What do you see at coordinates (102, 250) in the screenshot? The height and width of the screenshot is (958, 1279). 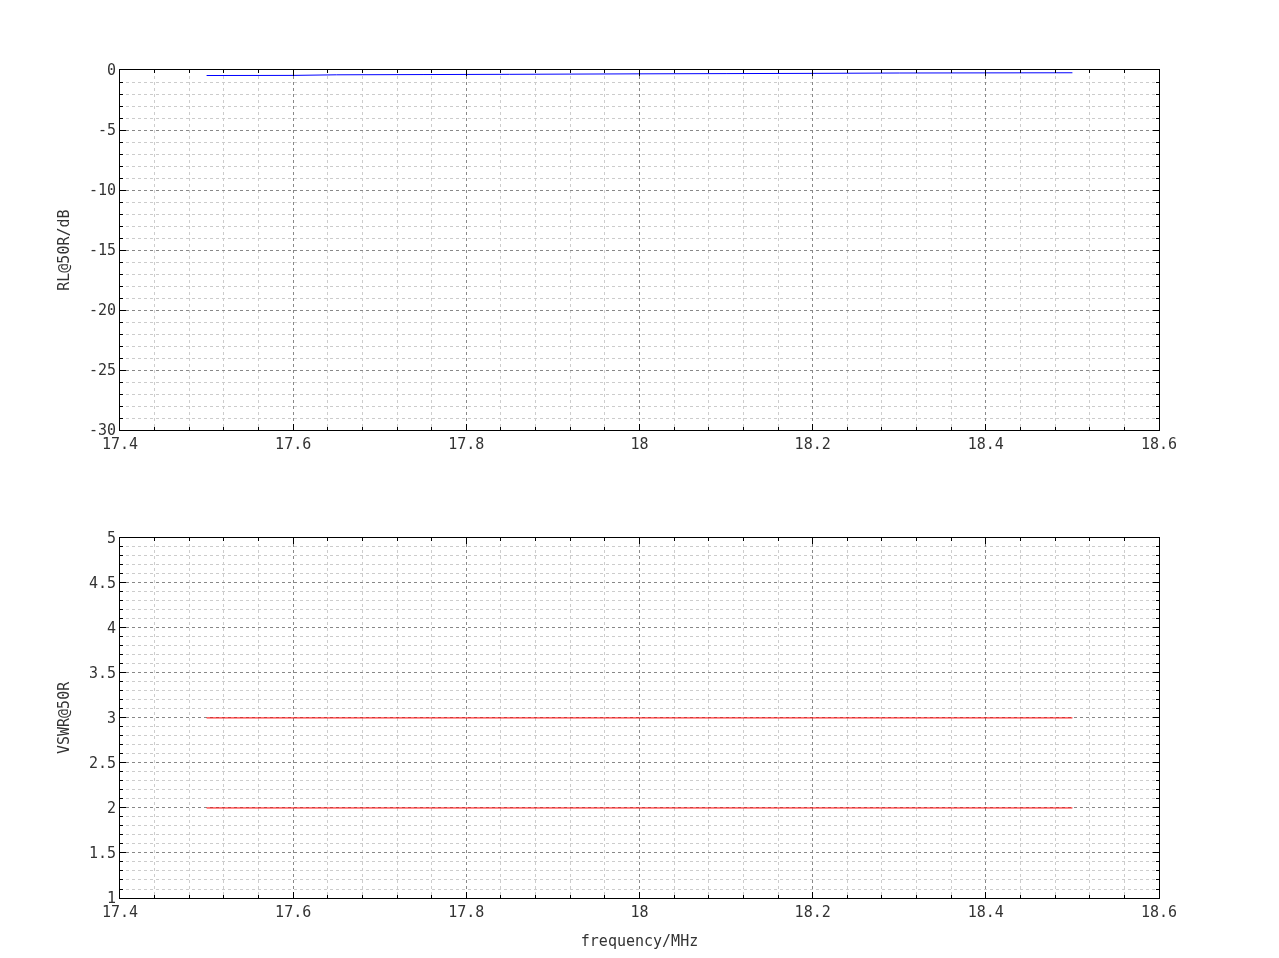 I see `y-tick-label: -15` at bounding box center [102, 250].